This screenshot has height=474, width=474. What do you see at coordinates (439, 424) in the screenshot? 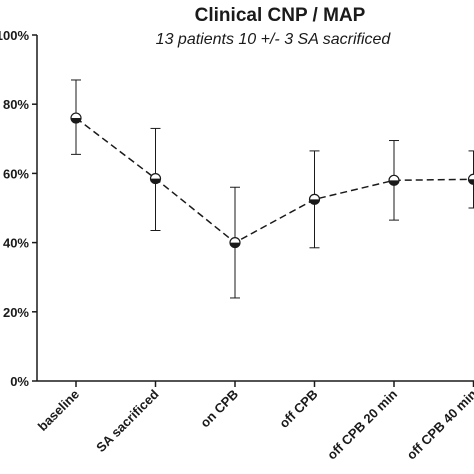
I see `x-tick-label: off CPB 40 min` at bounding box center [439, 424].